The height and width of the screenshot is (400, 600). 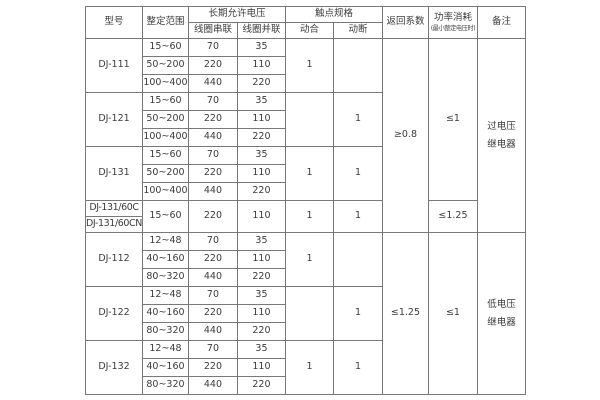 I want to click on col-header-contact-make: 动合, so click(x=309, y=30).